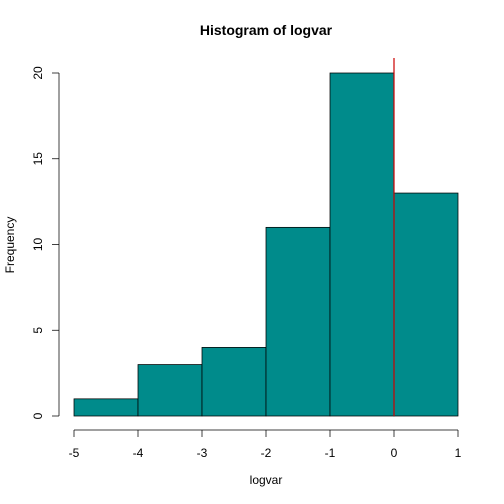 The height and width of the screenshot is (504, 504). Describe the element at coordinates (265, 444) in the screenshot. I see `x-axis: -5 -4 -3 -2 -1 0 1` at that location.